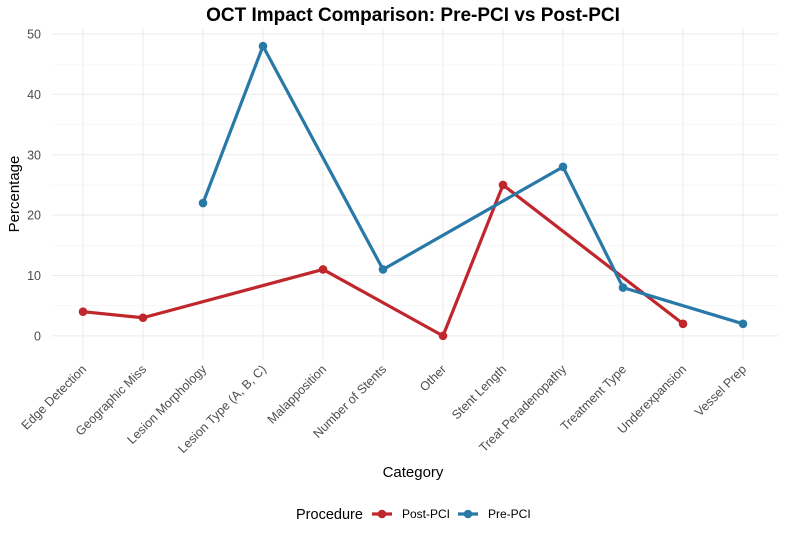 Image resolution: width=786 pixels, height=540 pixels. I want to click on legend-label: Pre-PCI, so click(509, 514).